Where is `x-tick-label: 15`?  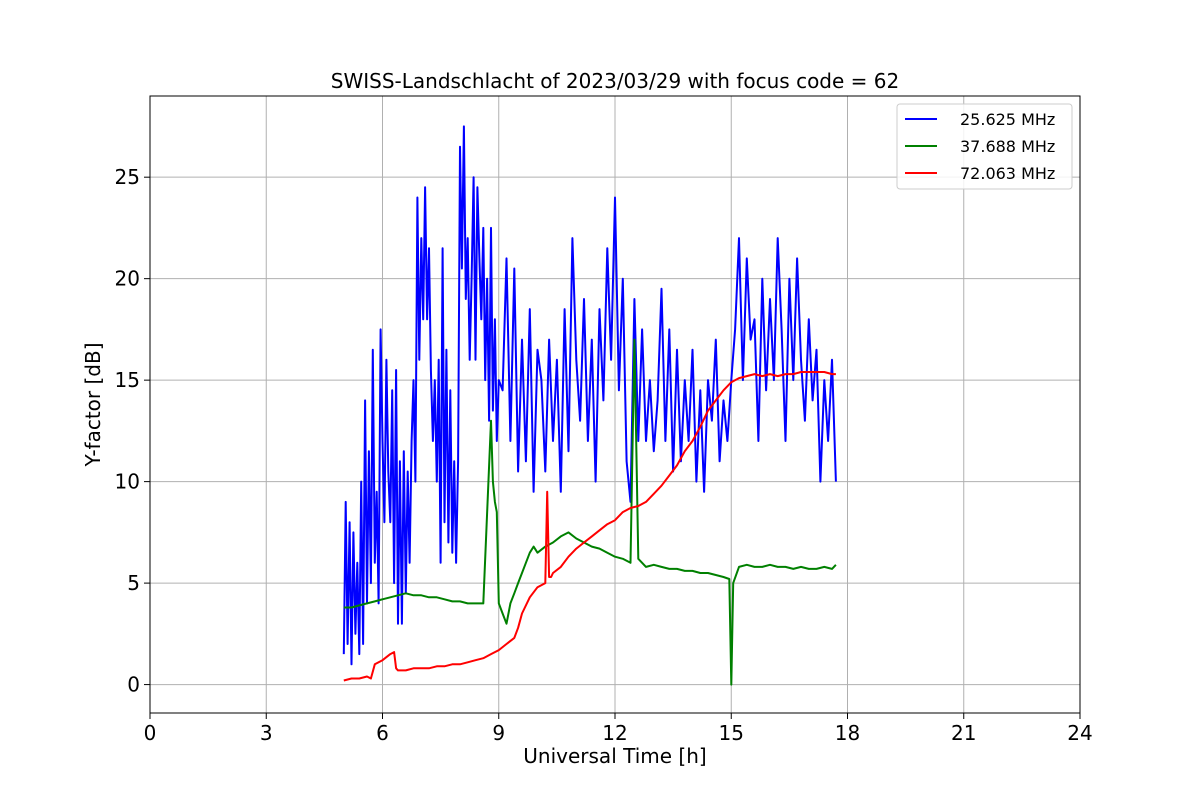 x-tick-label: 15 is located at coordinates (731, 733).